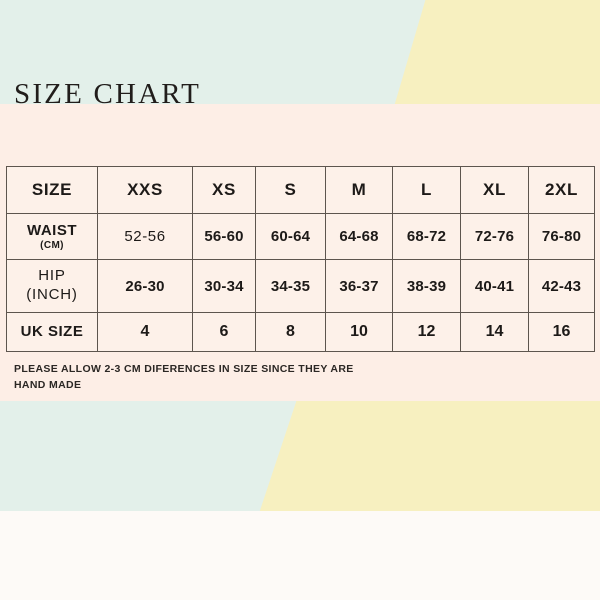 Image resolution: width=600 pixels, height=600 pixels. I want to click on waist-value-m: 64-68, so click(359, 236).